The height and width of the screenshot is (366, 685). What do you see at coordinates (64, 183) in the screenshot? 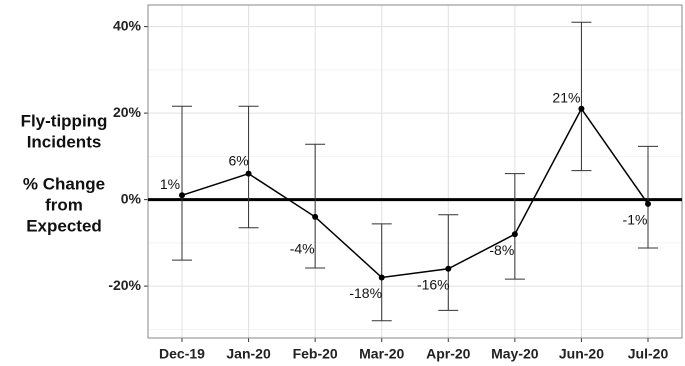
I see `y-axis-label: % Change` at bounding box center [64, 183].